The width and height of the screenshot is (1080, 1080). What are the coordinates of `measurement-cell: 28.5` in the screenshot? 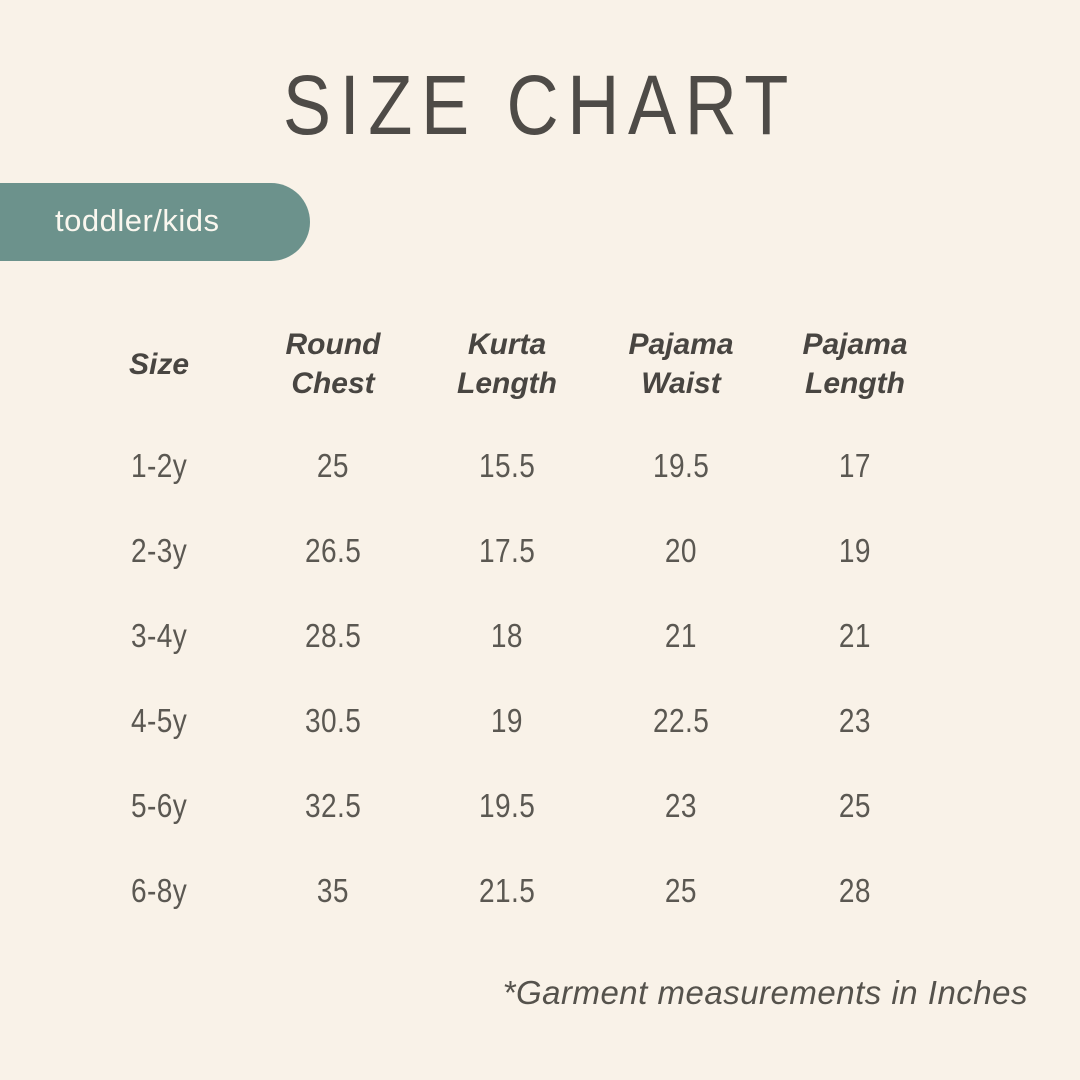 It's located at (333, 635).